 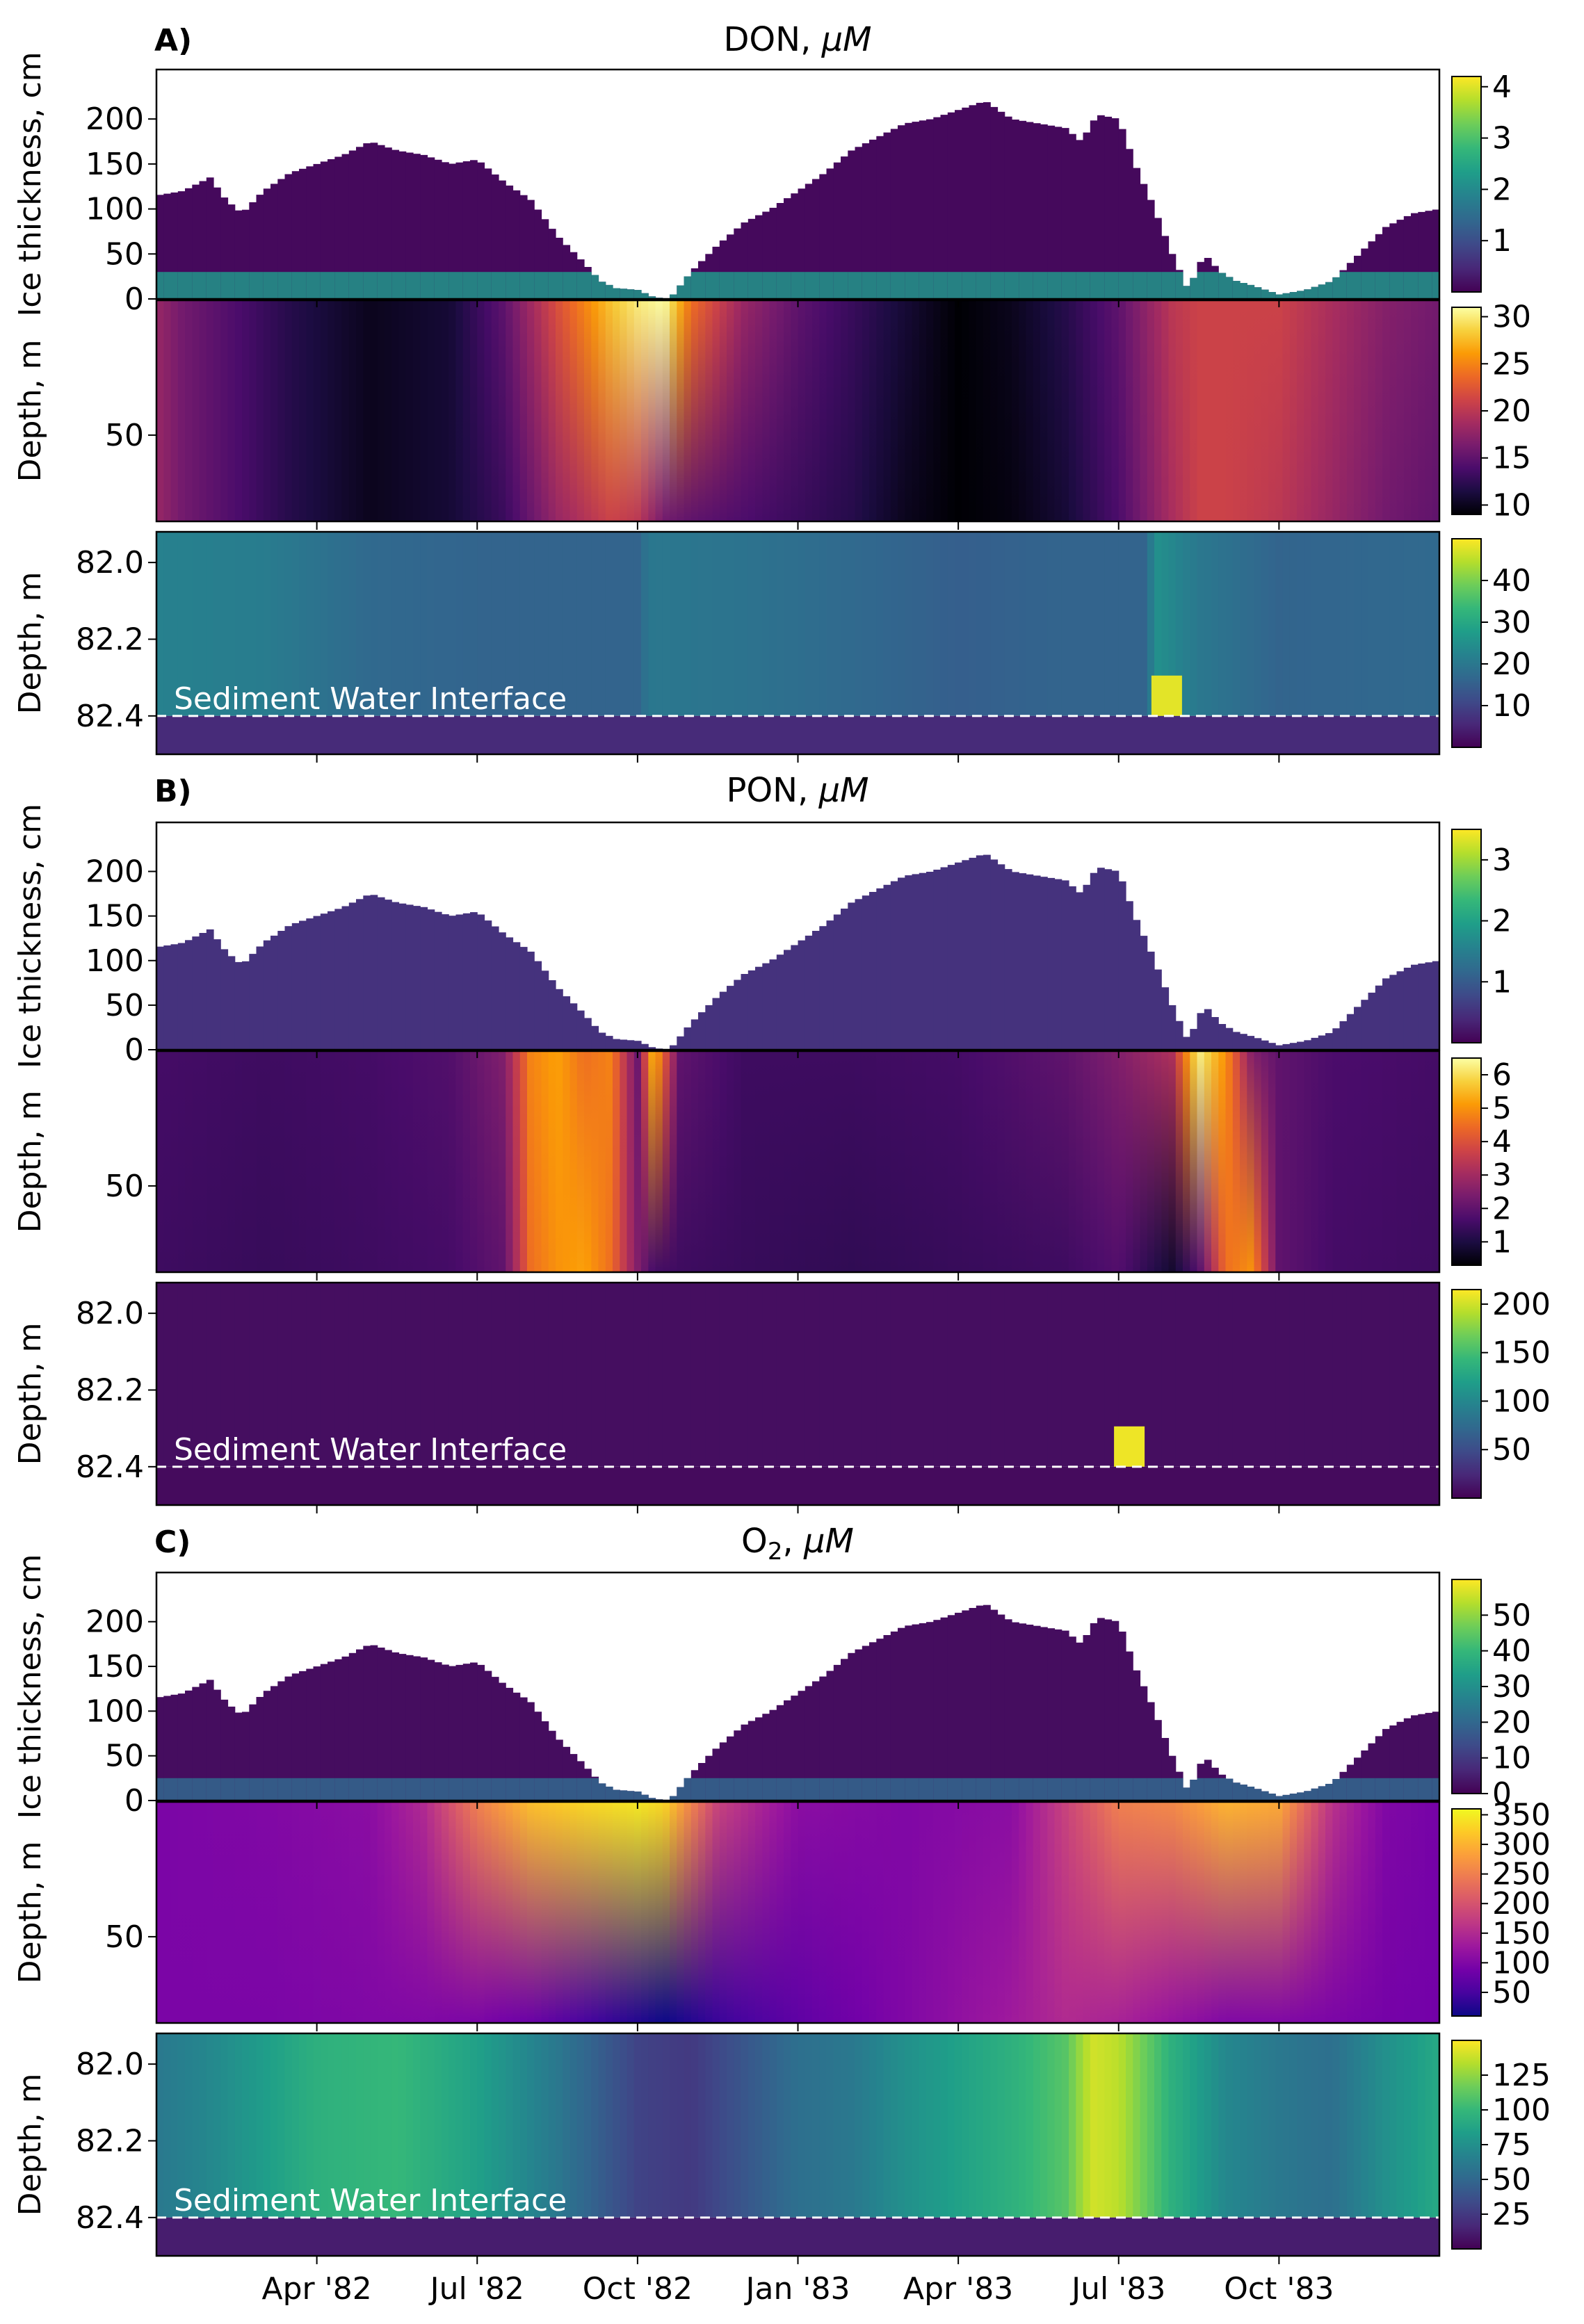 I want to click on sediment-below-interface, so click(x=797, y=2236).